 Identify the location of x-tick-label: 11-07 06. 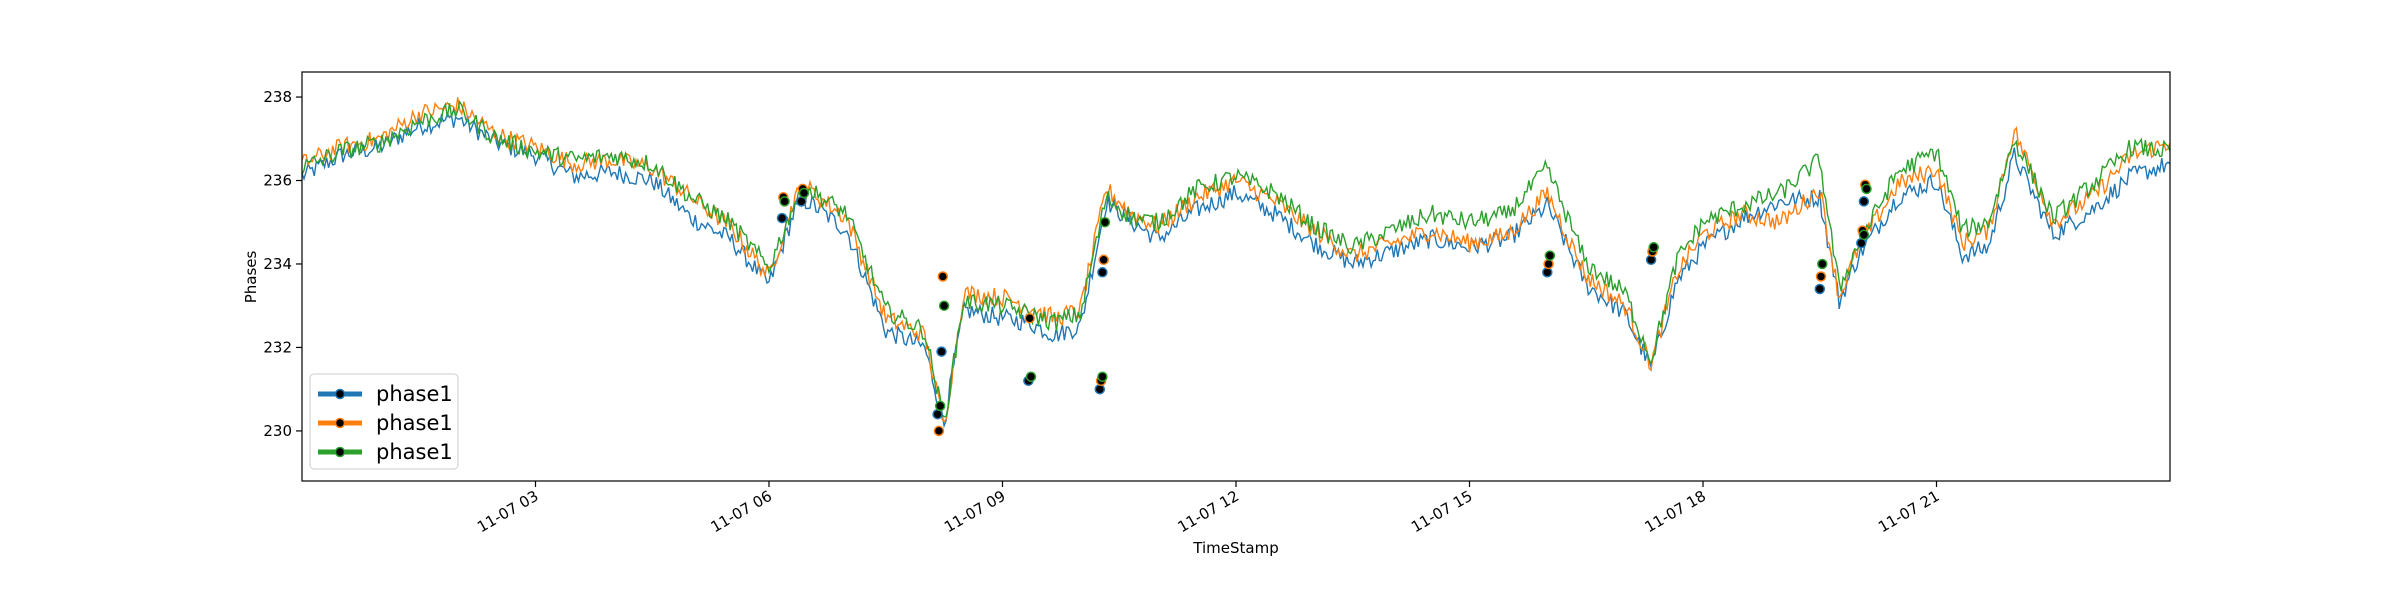
(741, 511).